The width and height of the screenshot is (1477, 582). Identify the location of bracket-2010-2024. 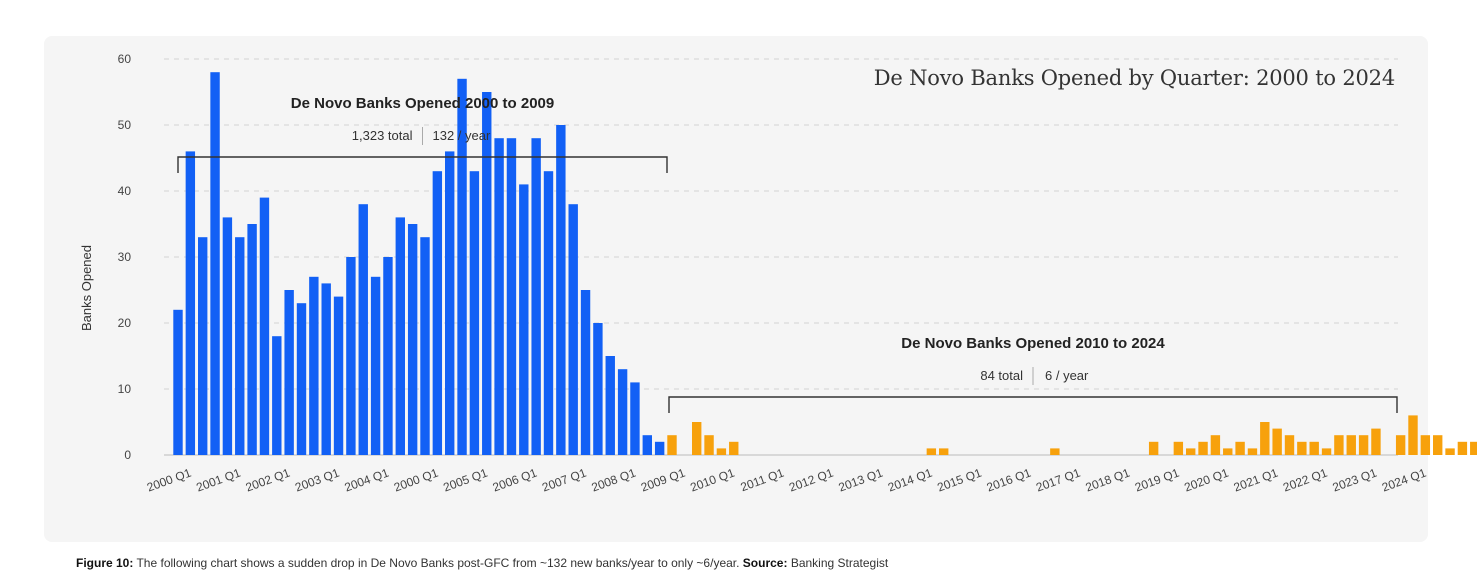
(1033, 404).